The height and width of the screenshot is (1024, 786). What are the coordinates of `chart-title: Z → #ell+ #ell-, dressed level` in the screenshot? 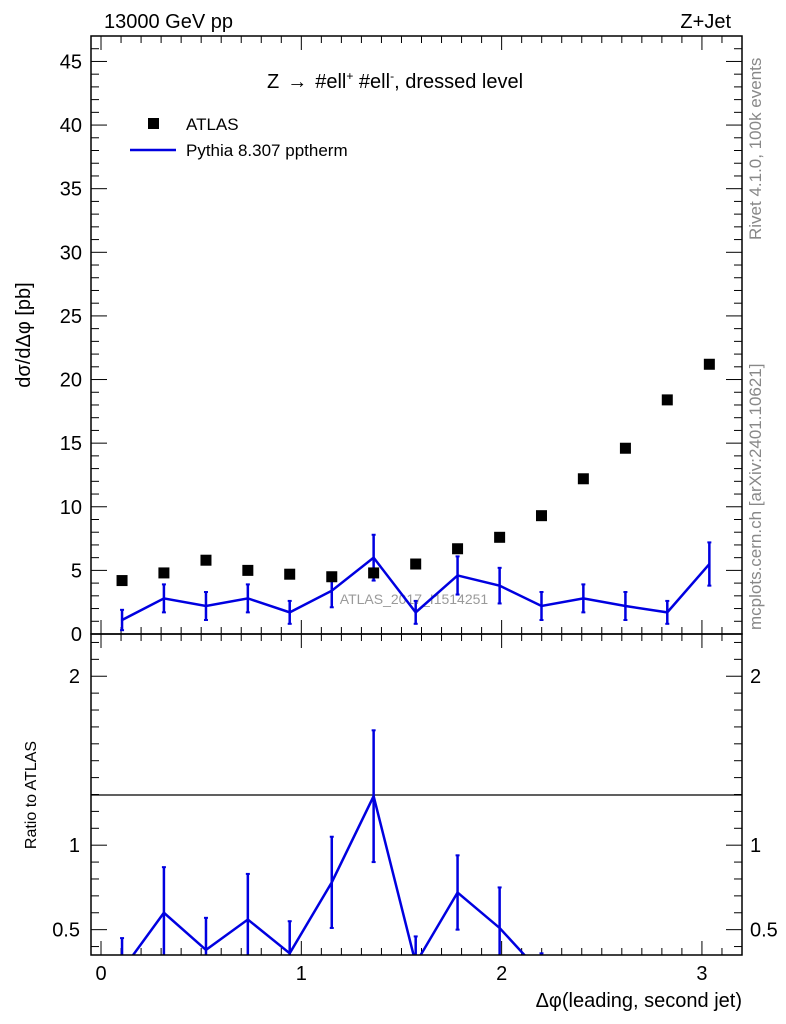 It's located at (395, 81).